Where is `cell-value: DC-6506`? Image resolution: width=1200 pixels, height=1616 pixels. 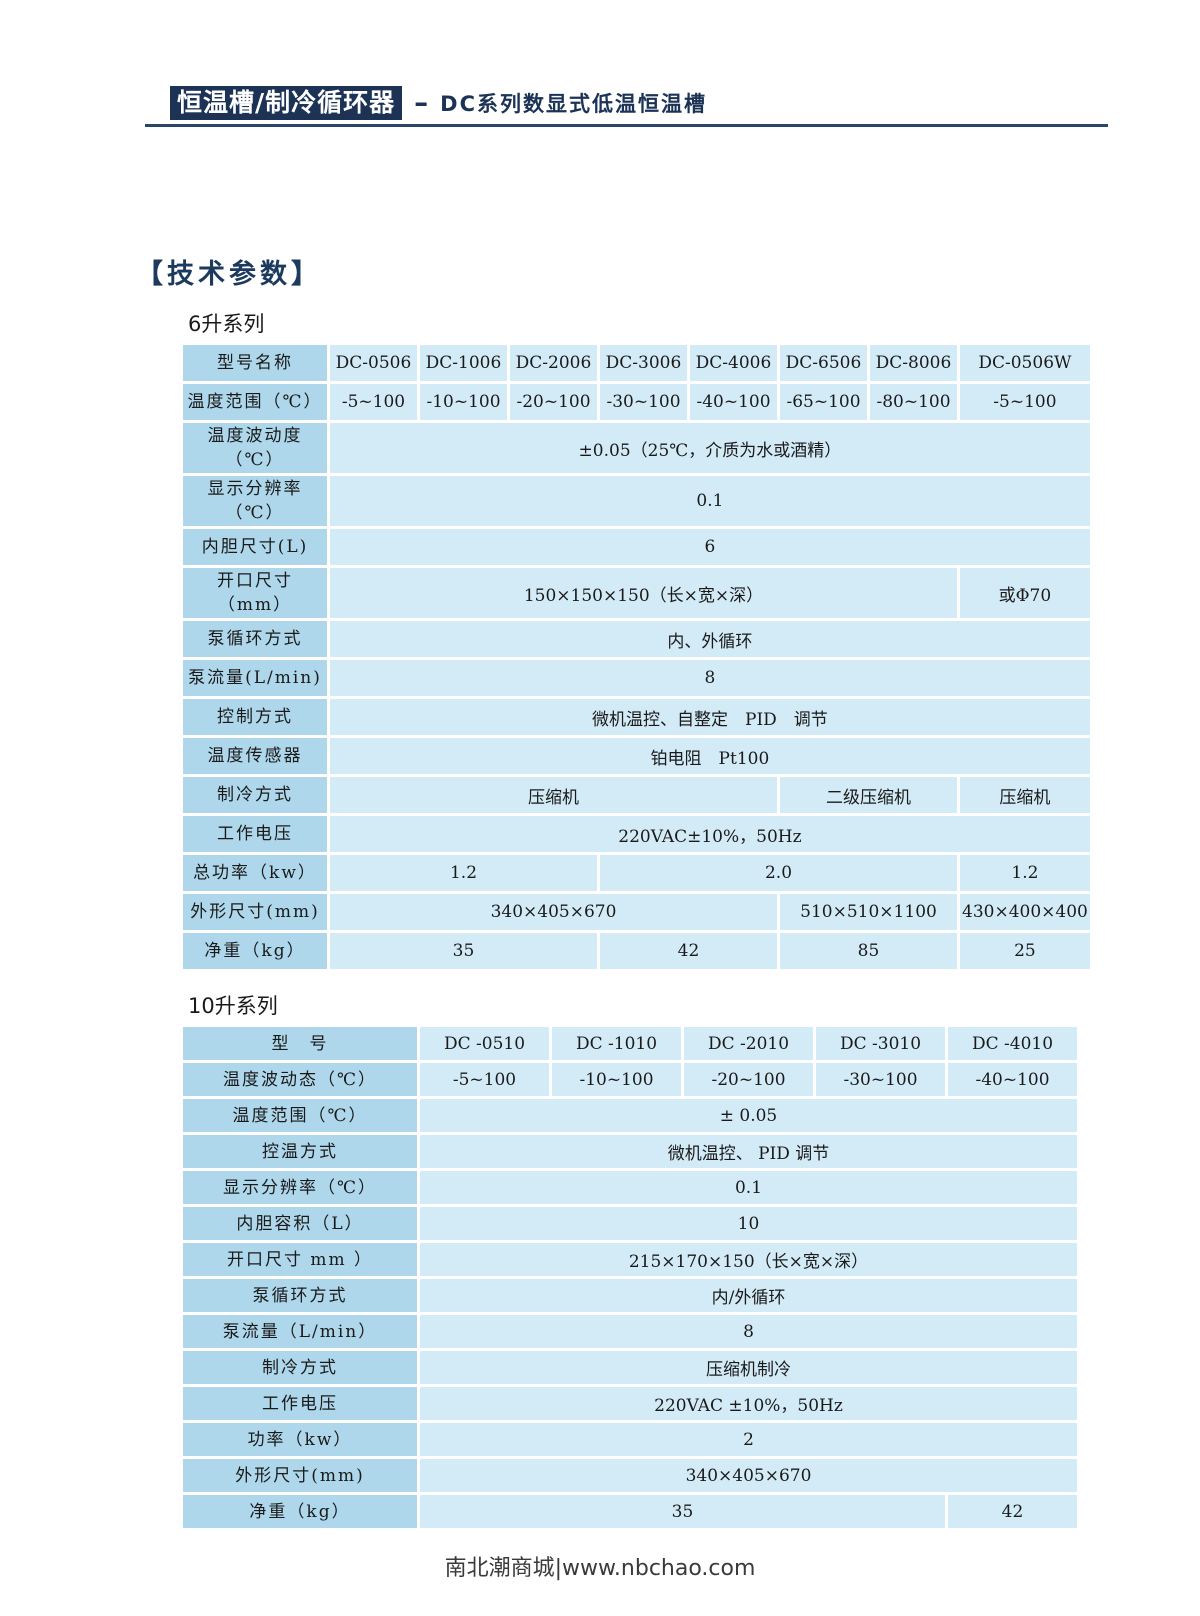 cell-value: DC-6506 is located at coordinates (823, 363).